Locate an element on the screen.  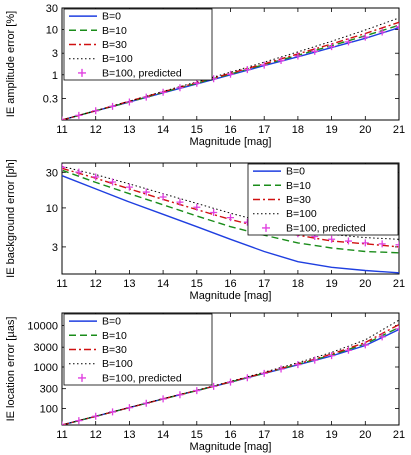
y-axis-label: IE amplitude error [%] is located at coordinates (11, 64).